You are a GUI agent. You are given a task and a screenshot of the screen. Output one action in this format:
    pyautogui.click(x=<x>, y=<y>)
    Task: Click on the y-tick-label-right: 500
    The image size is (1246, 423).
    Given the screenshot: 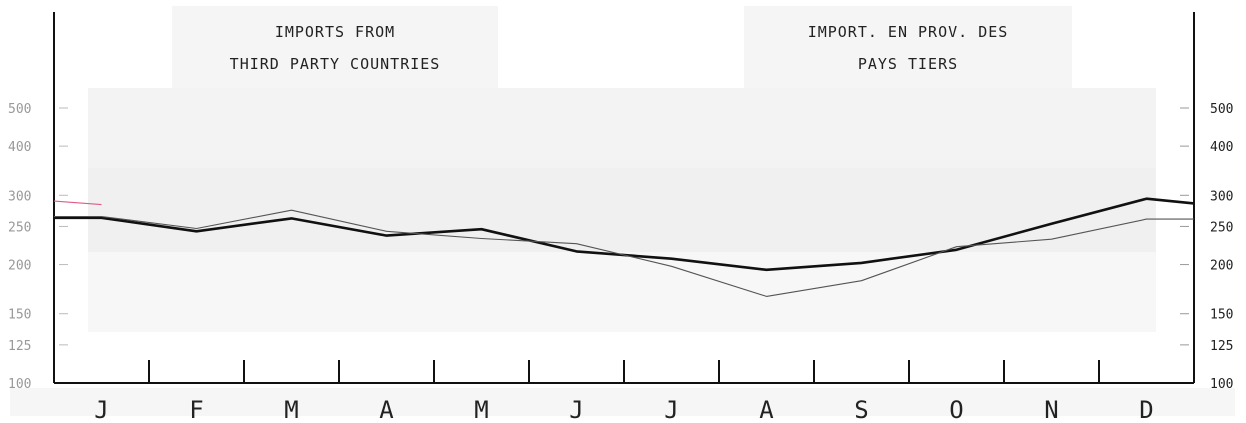 What is the action you would take?
    pyautogui.click(x=1221, y=109)
    